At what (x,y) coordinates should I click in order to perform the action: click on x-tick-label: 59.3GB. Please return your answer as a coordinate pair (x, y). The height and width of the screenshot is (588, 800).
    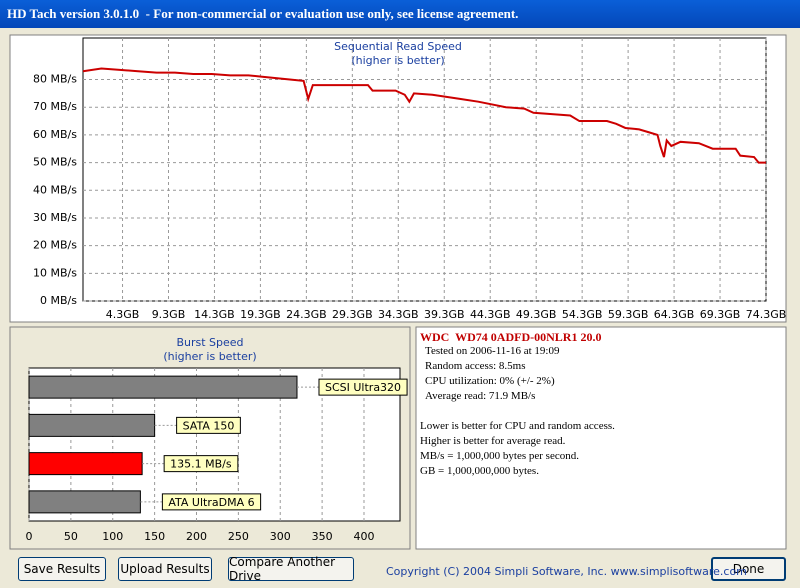
    Looking at the image, I should click on (628, 314).